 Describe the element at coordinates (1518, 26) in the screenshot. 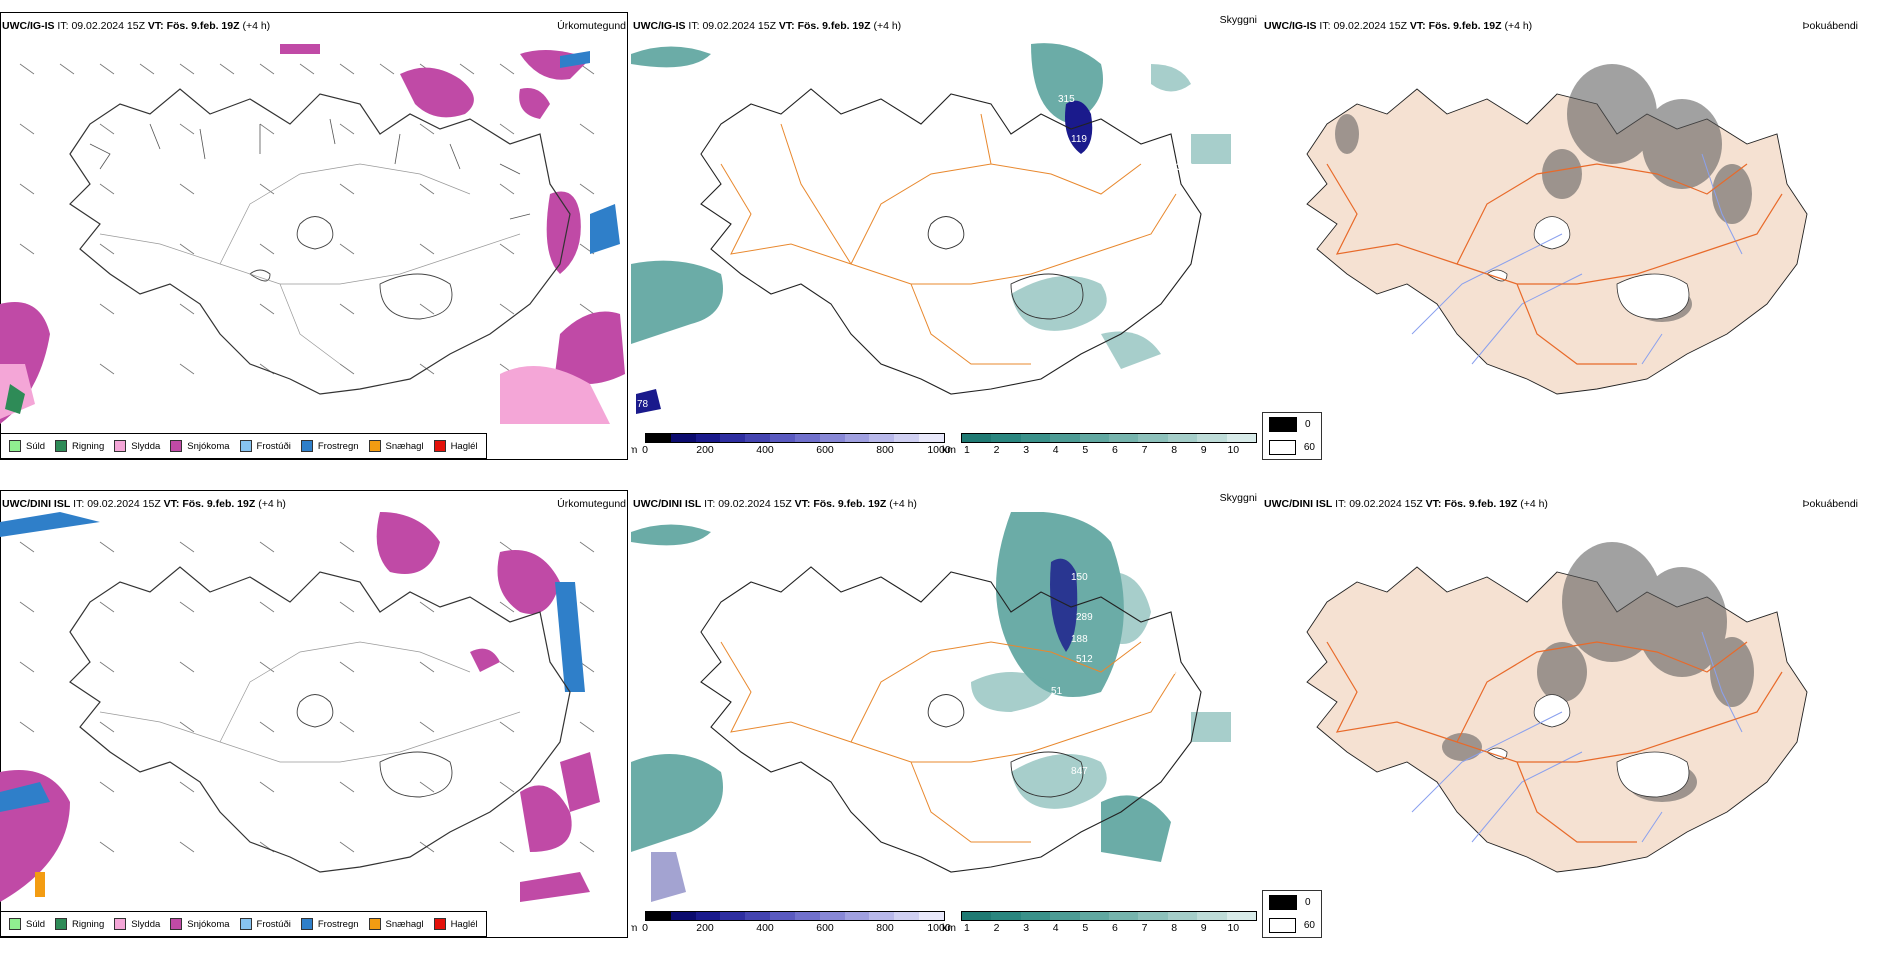

I see `lead-time: (+4 h)` at that location.